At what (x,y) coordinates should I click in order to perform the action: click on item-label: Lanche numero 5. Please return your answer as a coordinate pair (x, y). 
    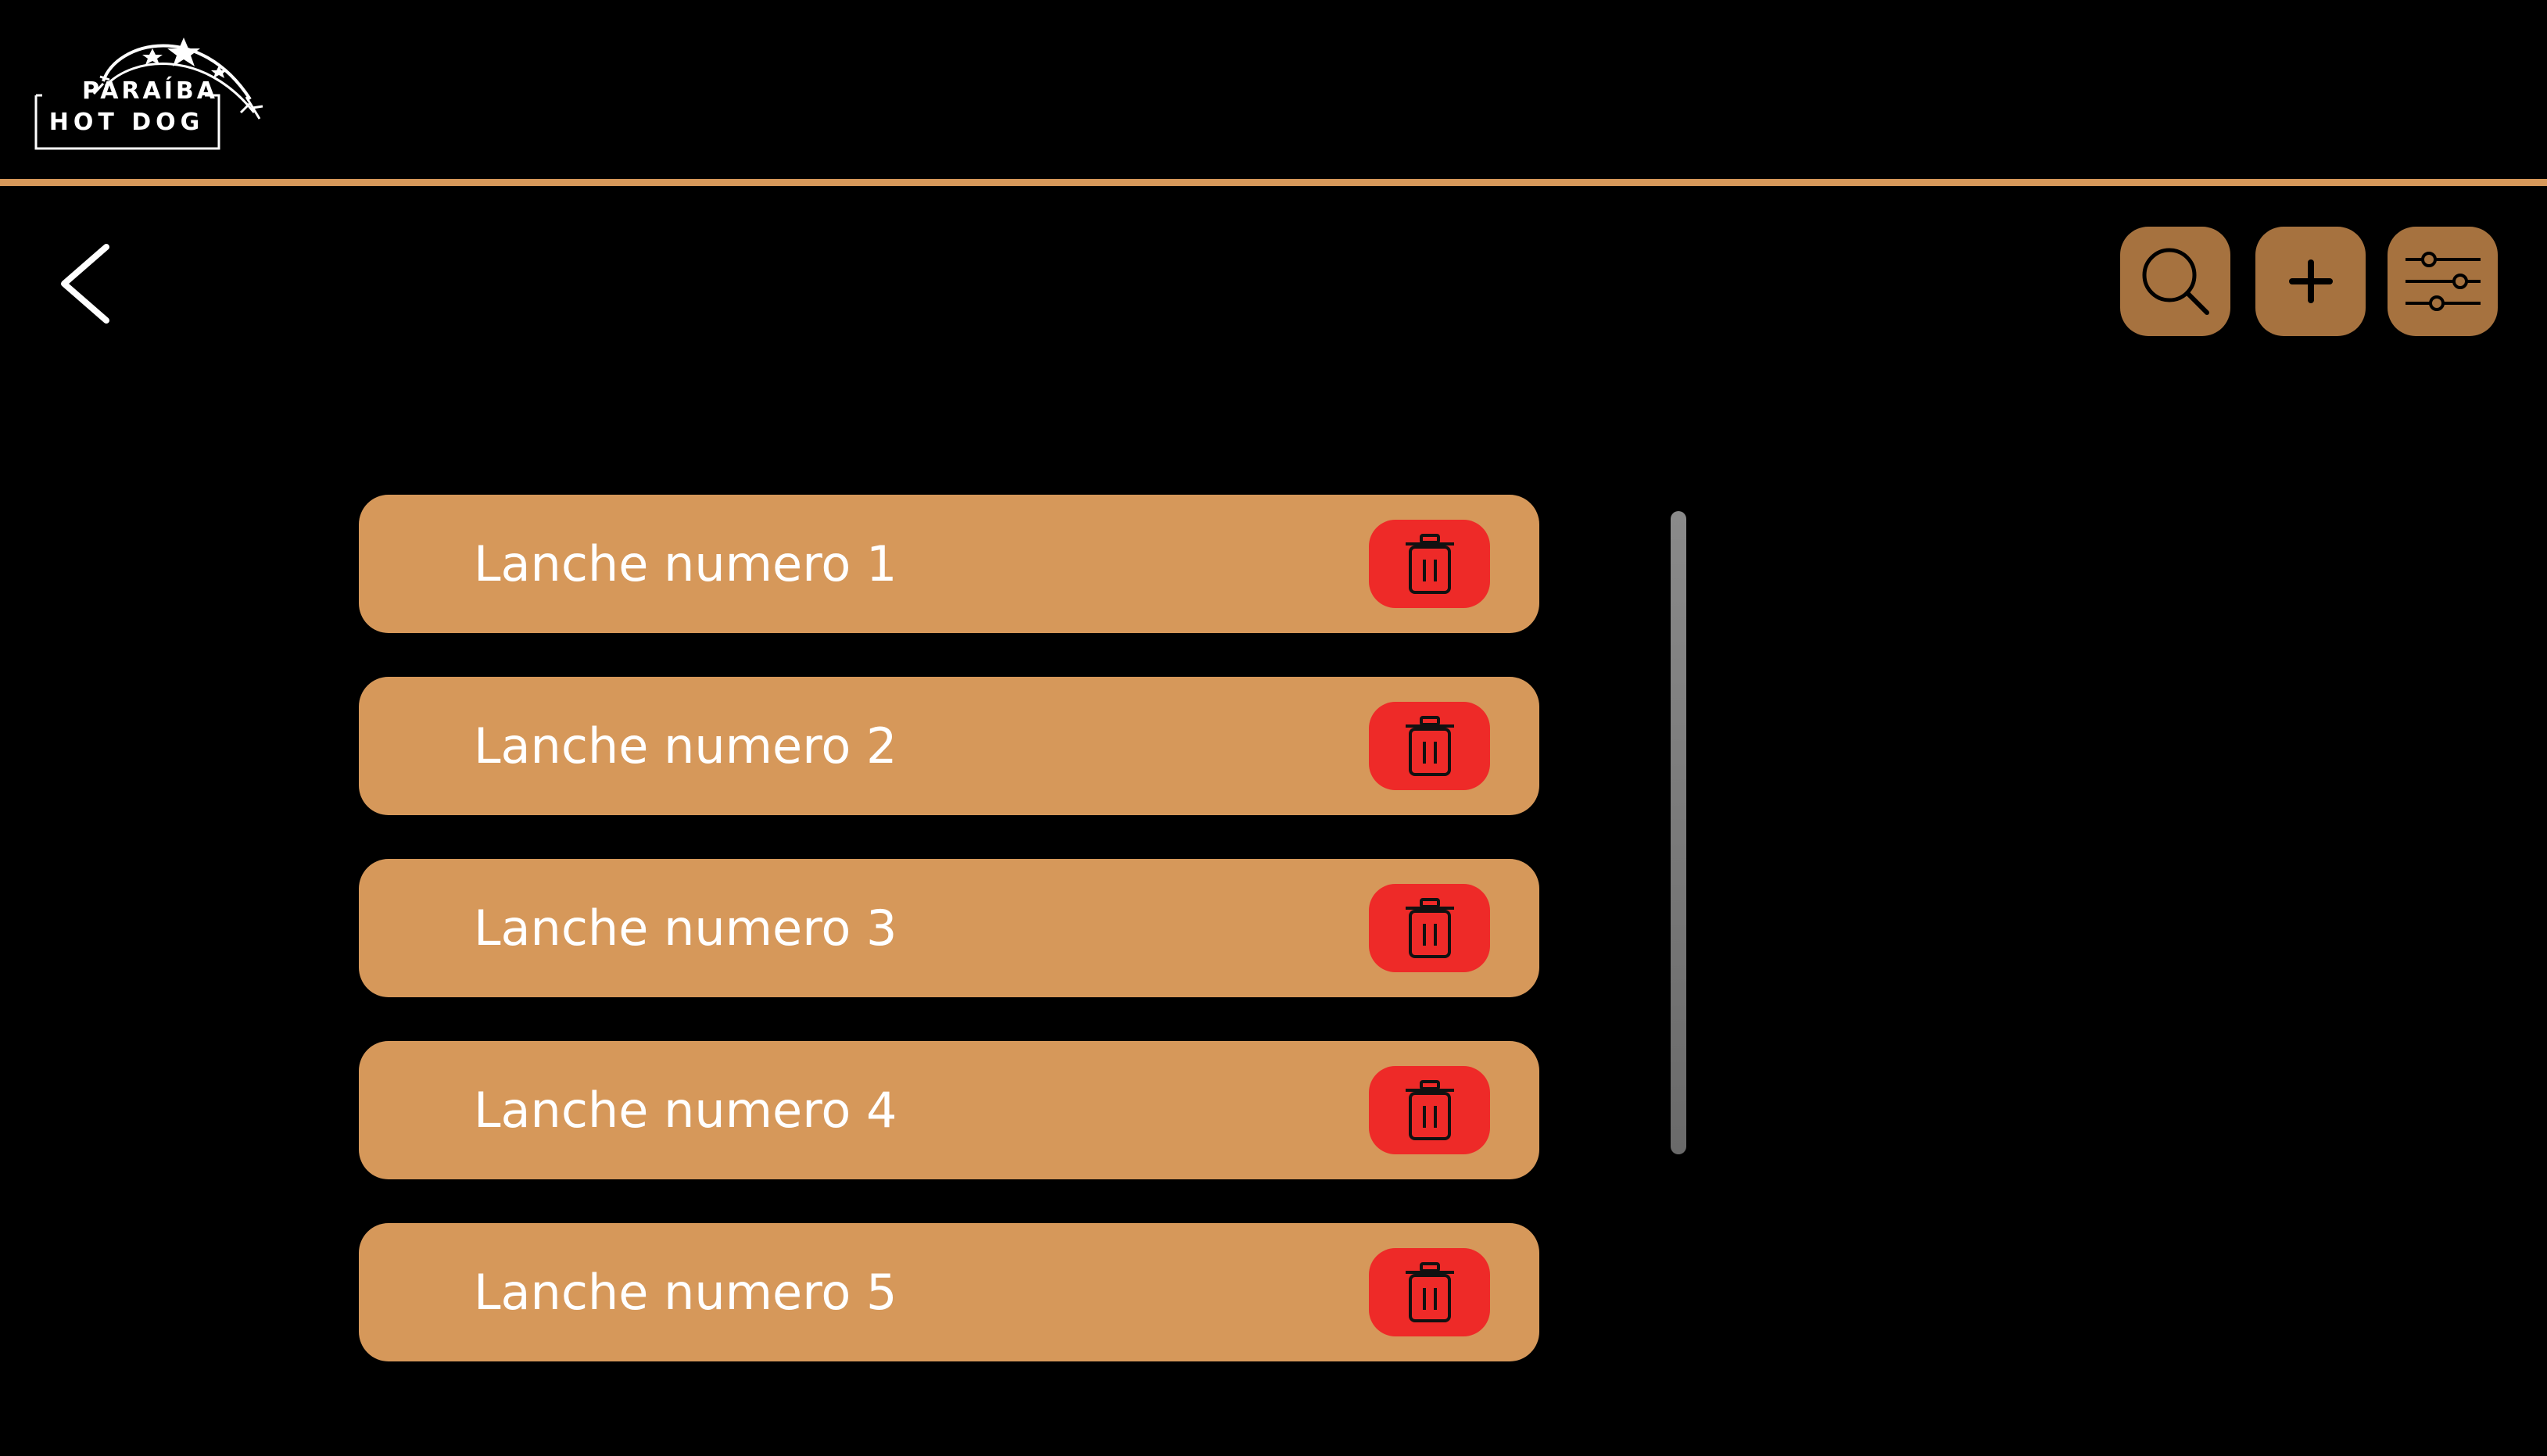
    Looking at the image, I should click on (685, 1292).